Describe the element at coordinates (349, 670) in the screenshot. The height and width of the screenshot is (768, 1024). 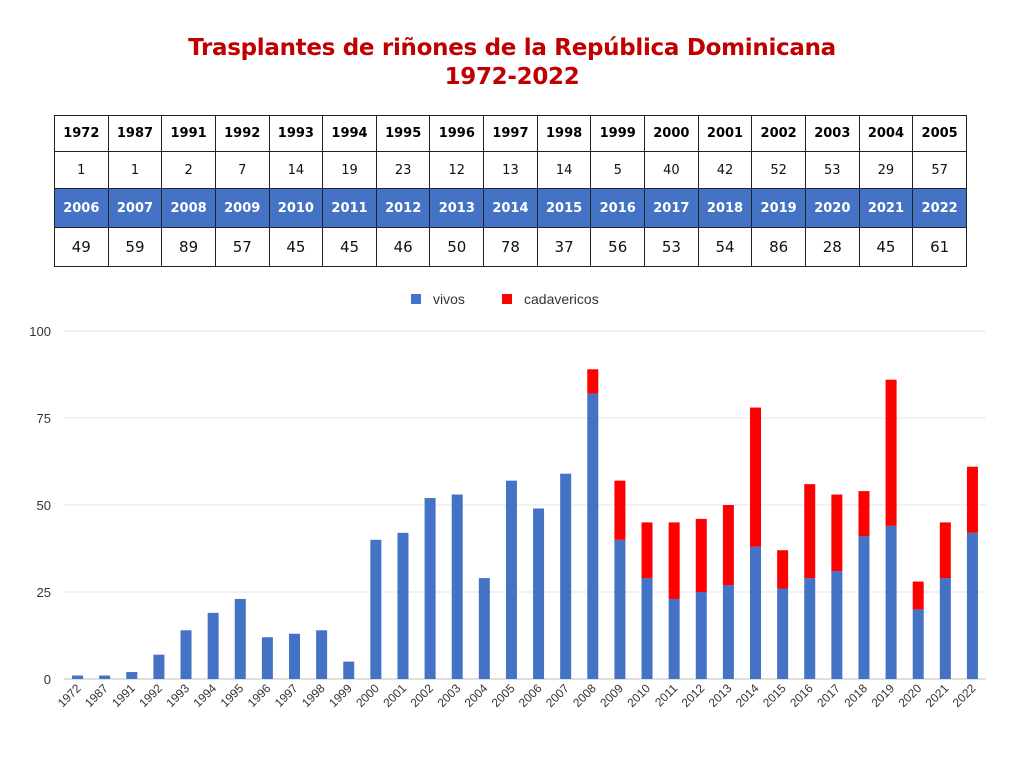
I see `bar-vivos-1999` at that location.